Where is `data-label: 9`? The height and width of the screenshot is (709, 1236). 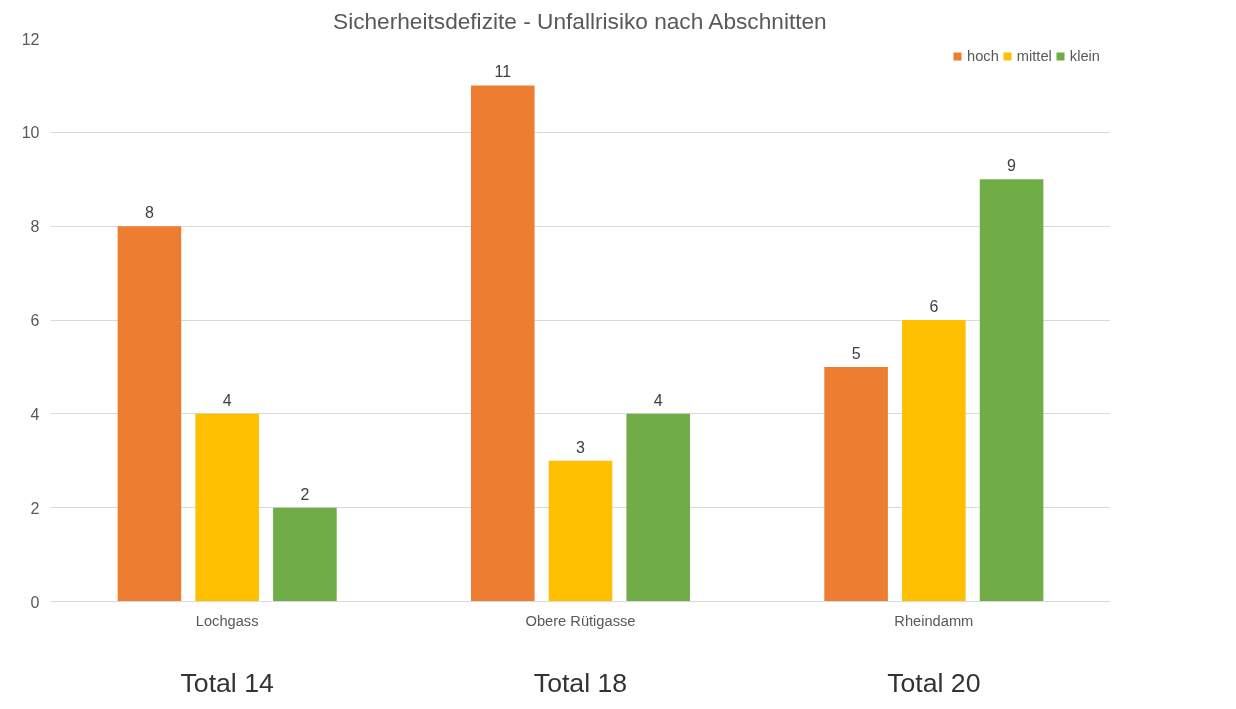 data-label: 9 is located at coordinates (1012, 166).